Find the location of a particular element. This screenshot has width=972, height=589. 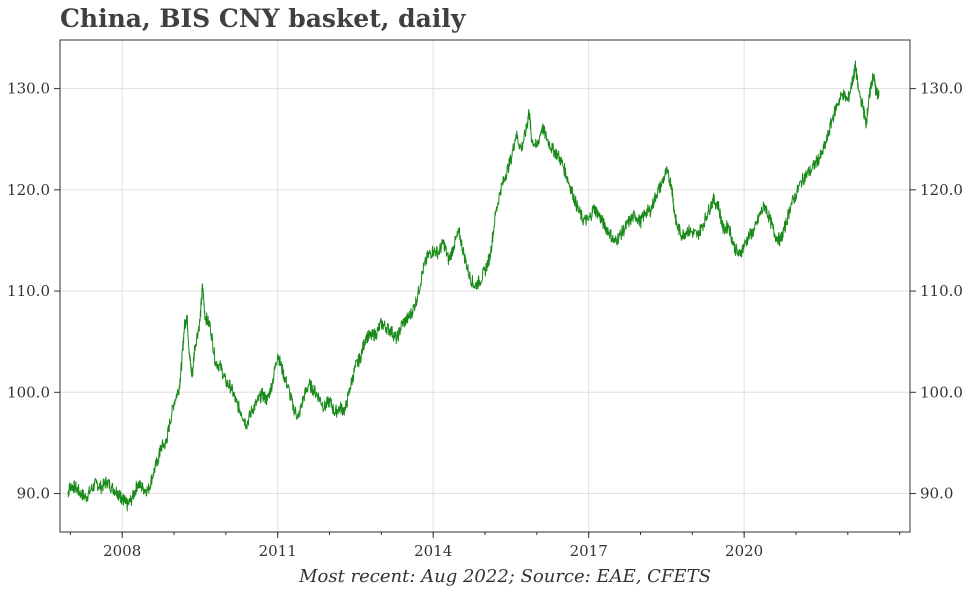

y-tick-label-left: 90.0 is located at coordinates (33, 494).